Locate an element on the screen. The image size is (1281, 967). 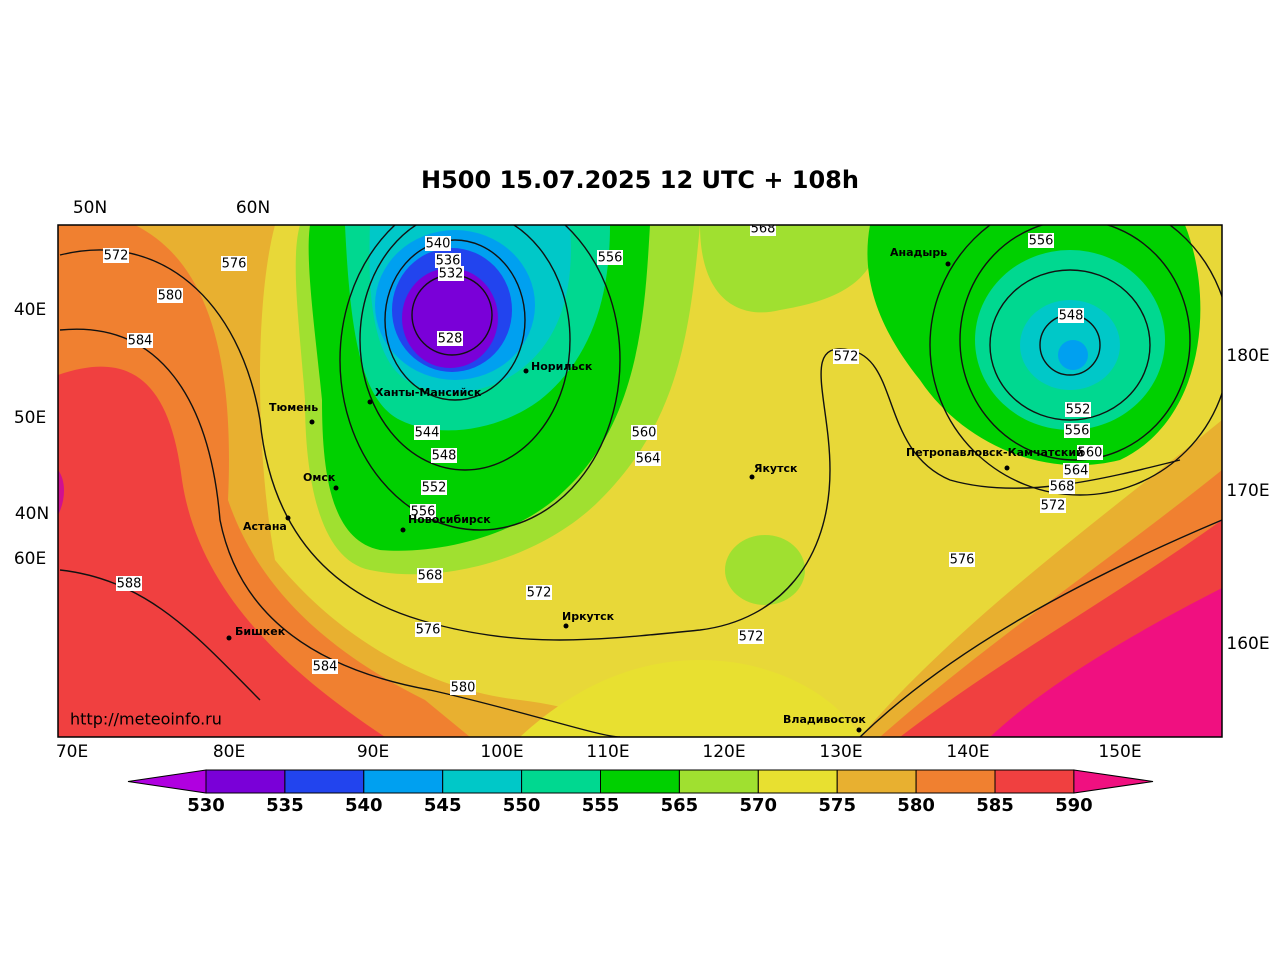
lon-label: 140E is located at coordinates (967, 752).